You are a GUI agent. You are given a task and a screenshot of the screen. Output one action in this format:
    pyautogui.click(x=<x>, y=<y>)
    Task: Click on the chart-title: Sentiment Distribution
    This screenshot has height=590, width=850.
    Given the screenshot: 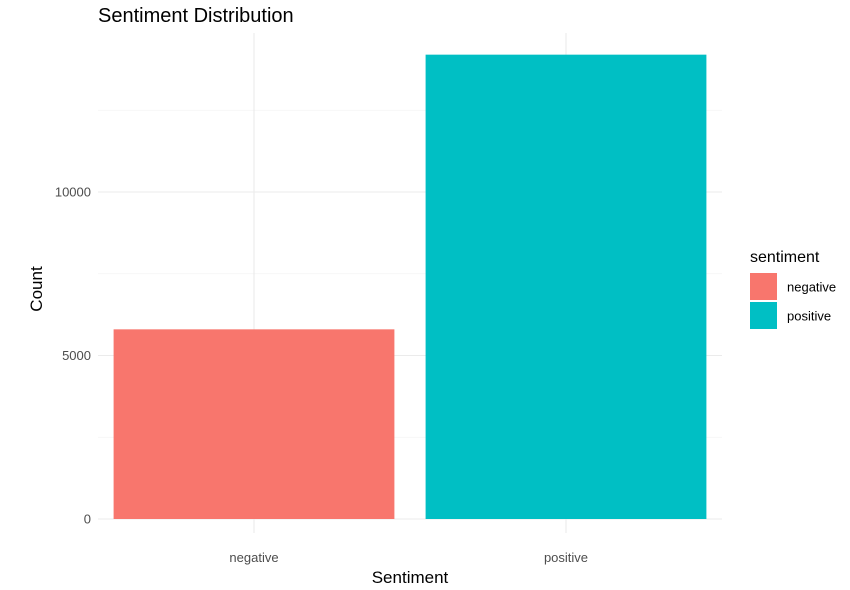 What is the action you would take?
    pyautogui.click(x=196, y=16)
    